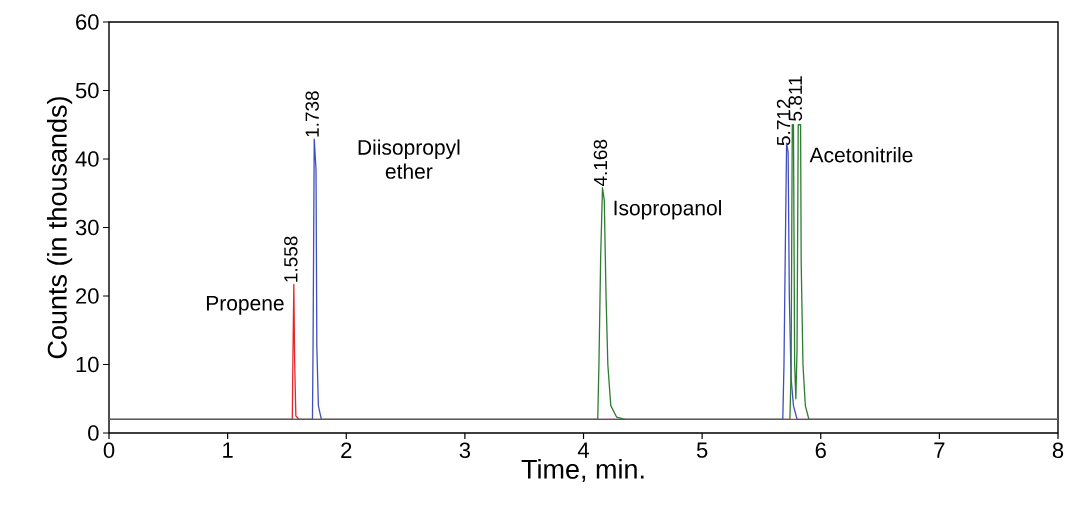 The height and width of the screenshot is (519, 1068). What do you see at coordinates (861, 155) in the screenshot?
I see `annotation: Acetonitrile` at bounding box center [861, 155].